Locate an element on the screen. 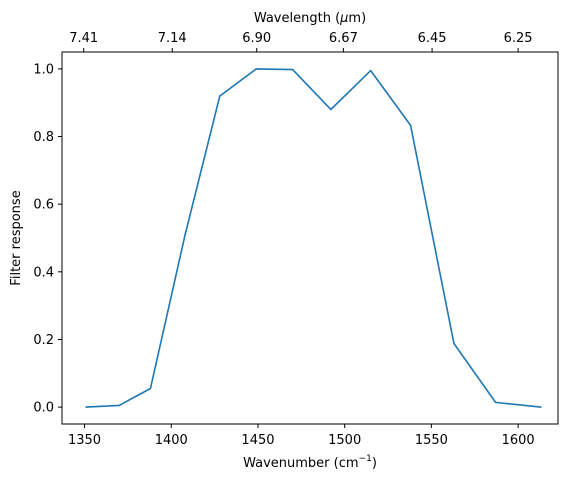 The height and width of the screenshot is (480, 570). y-tick-label: 0.4 is located at coordinates (43, 272).